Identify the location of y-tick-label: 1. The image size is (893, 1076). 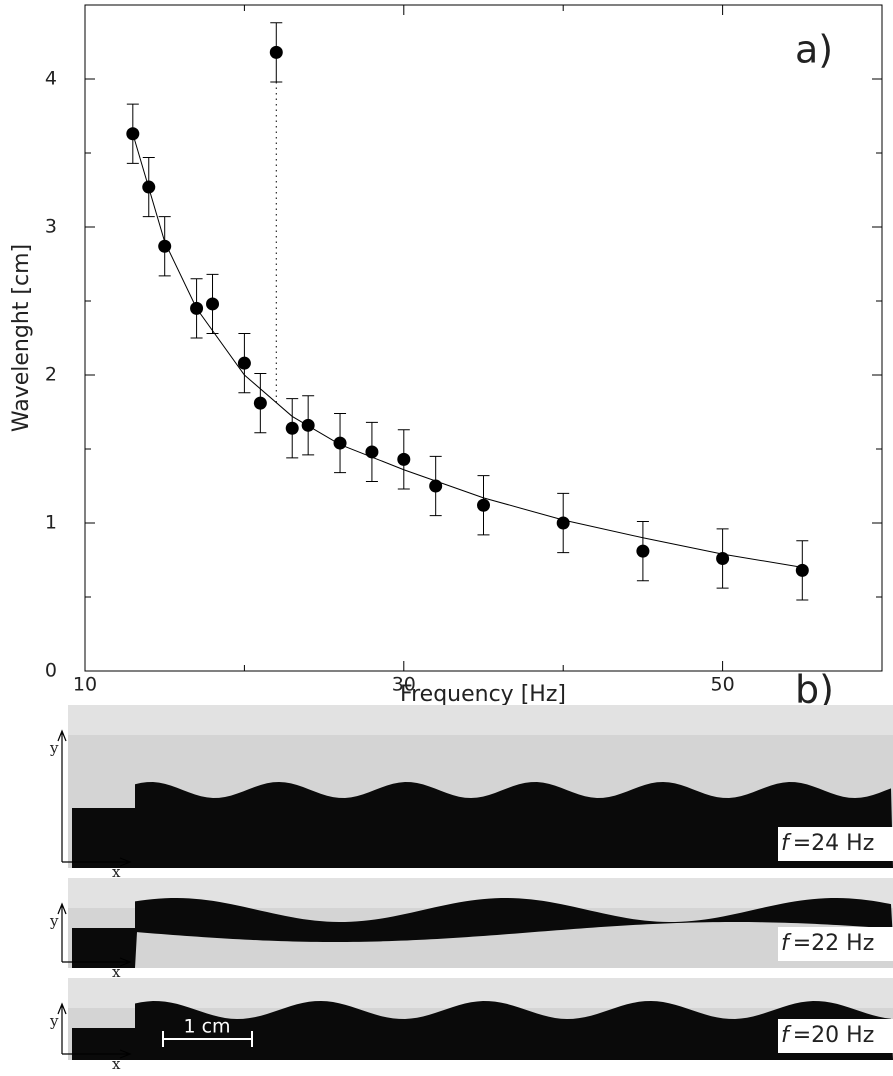
(51, 523).